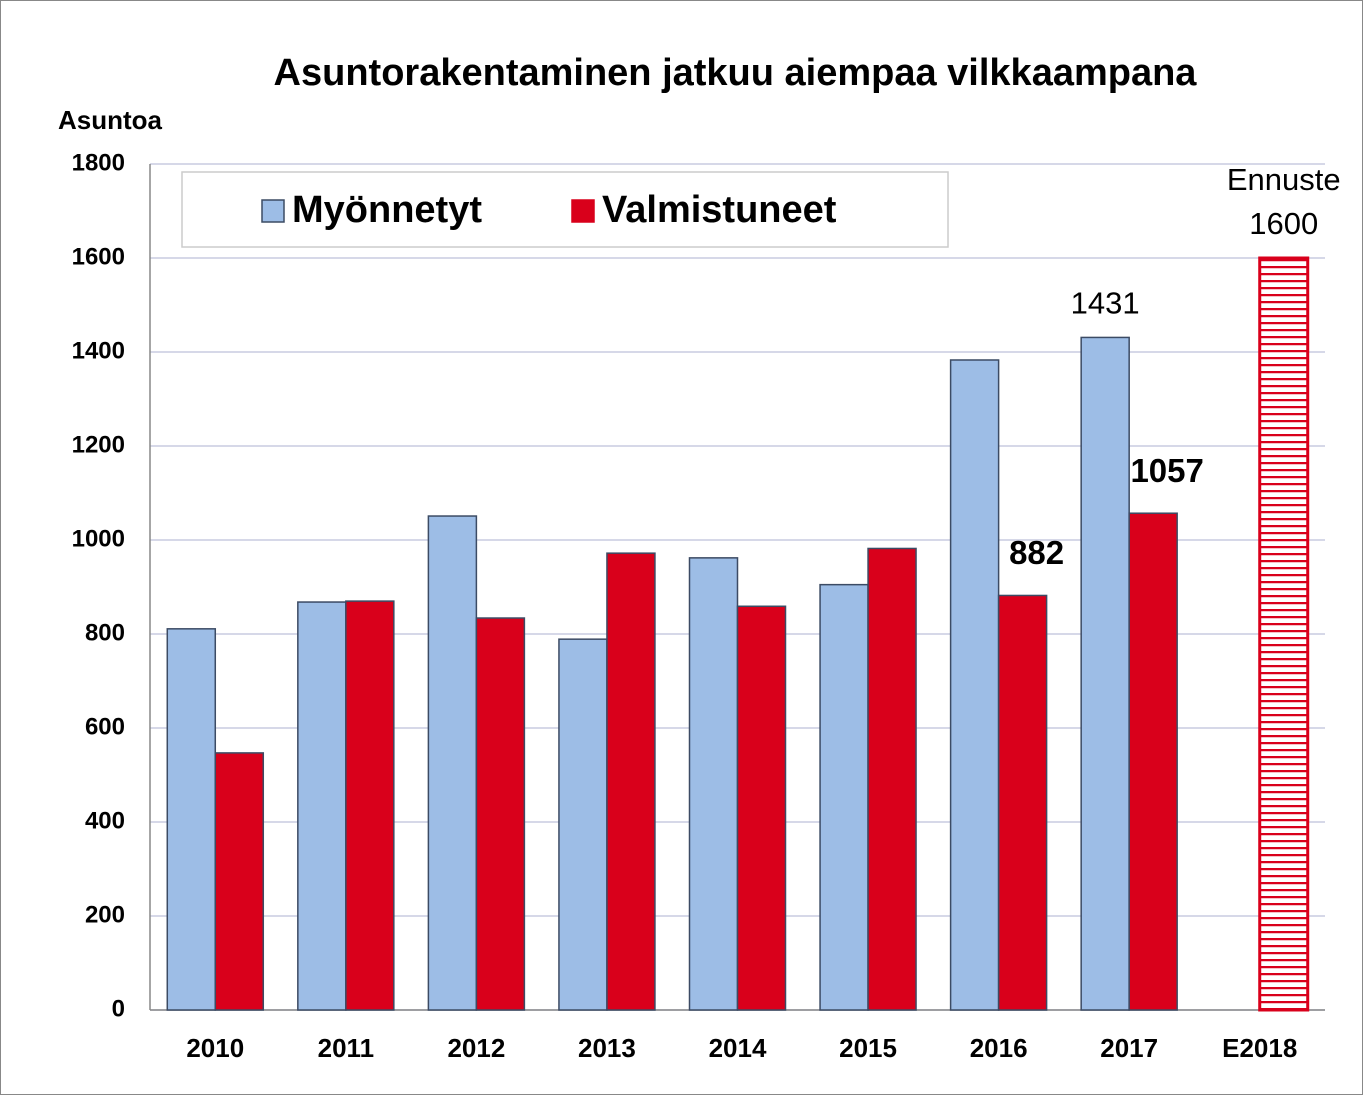 This screenshot has width=1363, height=1095. I want to click on data-label: 882, so click(1036, 552).